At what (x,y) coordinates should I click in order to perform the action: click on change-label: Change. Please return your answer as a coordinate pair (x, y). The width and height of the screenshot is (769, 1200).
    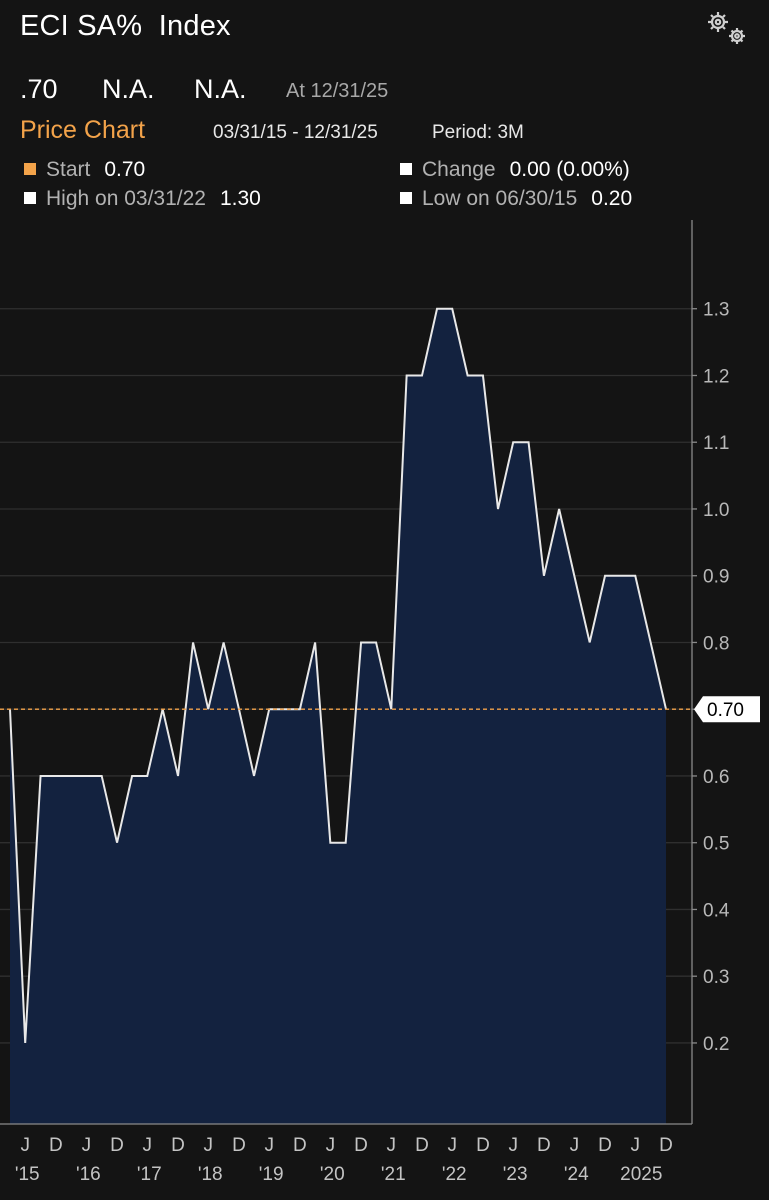
    Looking at the image, I should click on (459, 169).